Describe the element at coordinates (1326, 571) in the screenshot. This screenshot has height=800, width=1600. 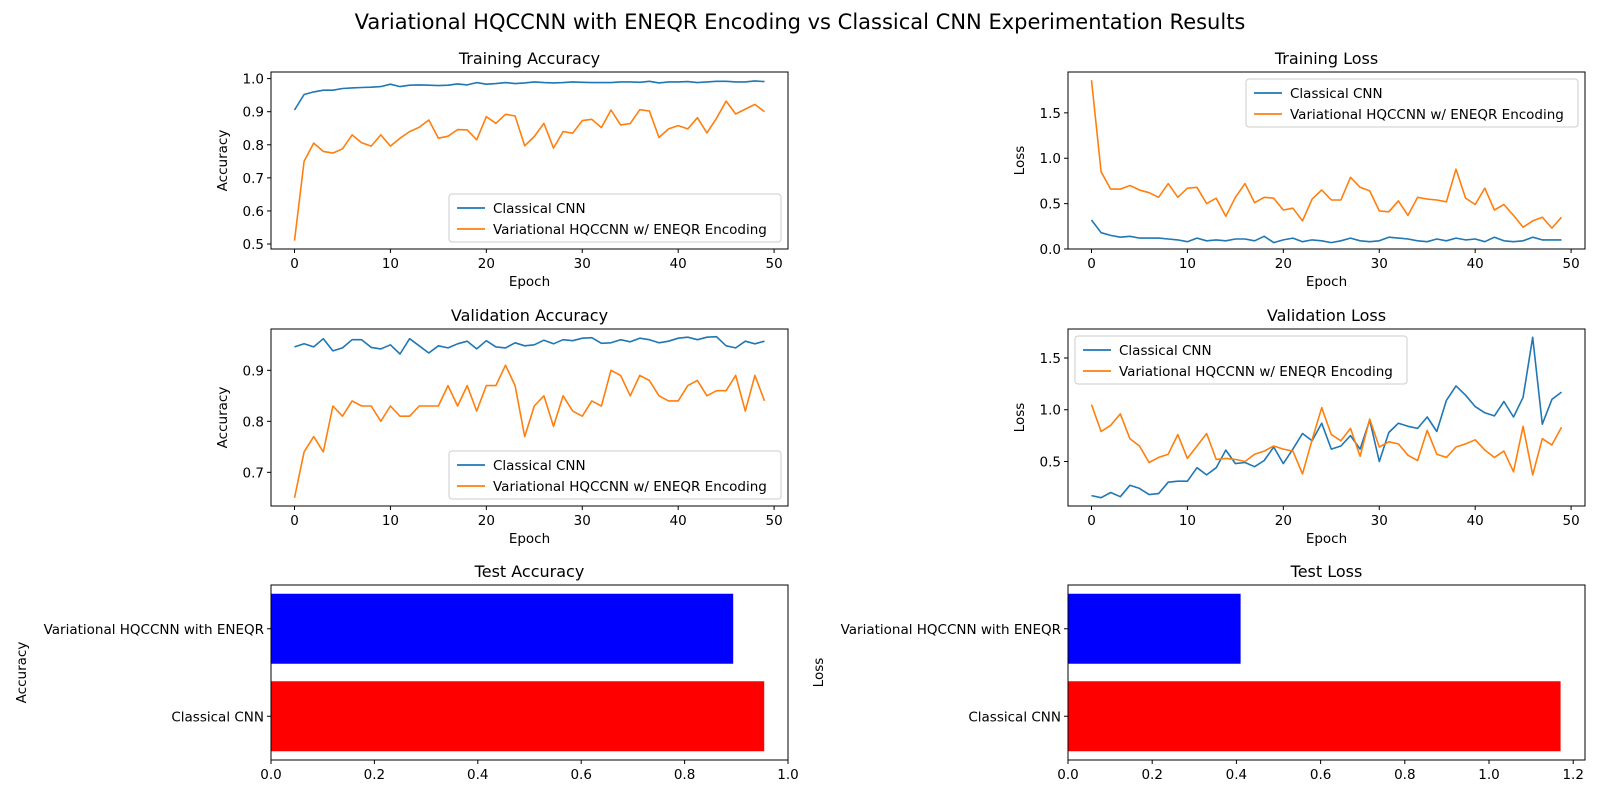
I see `chart-title: Test Loss` at that location.